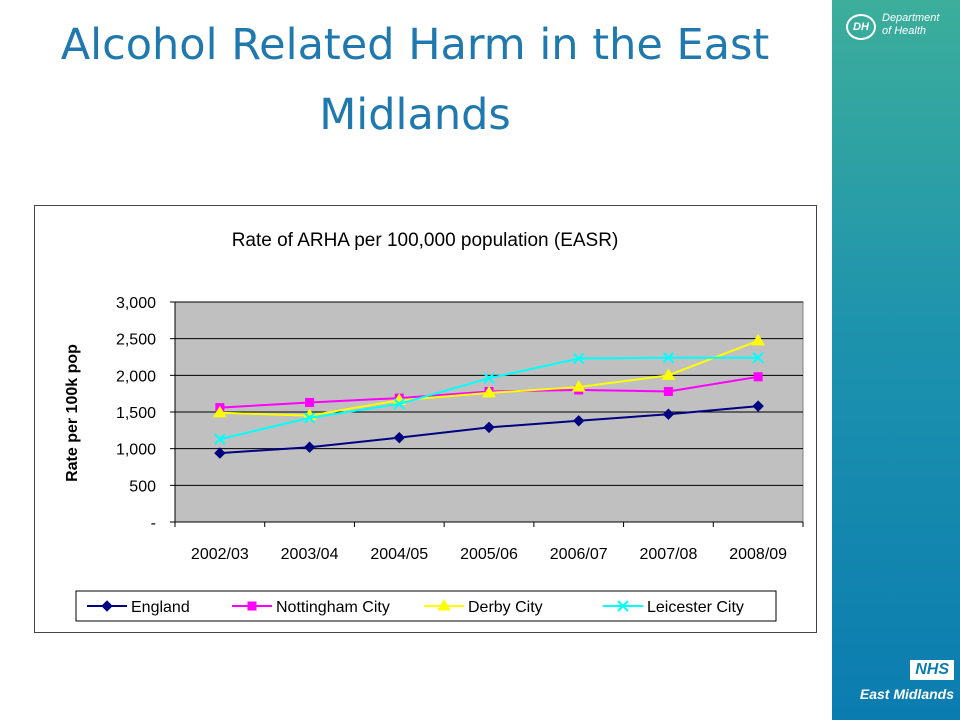  What do you see at coordinates (142, 486) in the screenshot?
I see `y-tick-label: 500` at bounding box center [142, 486].